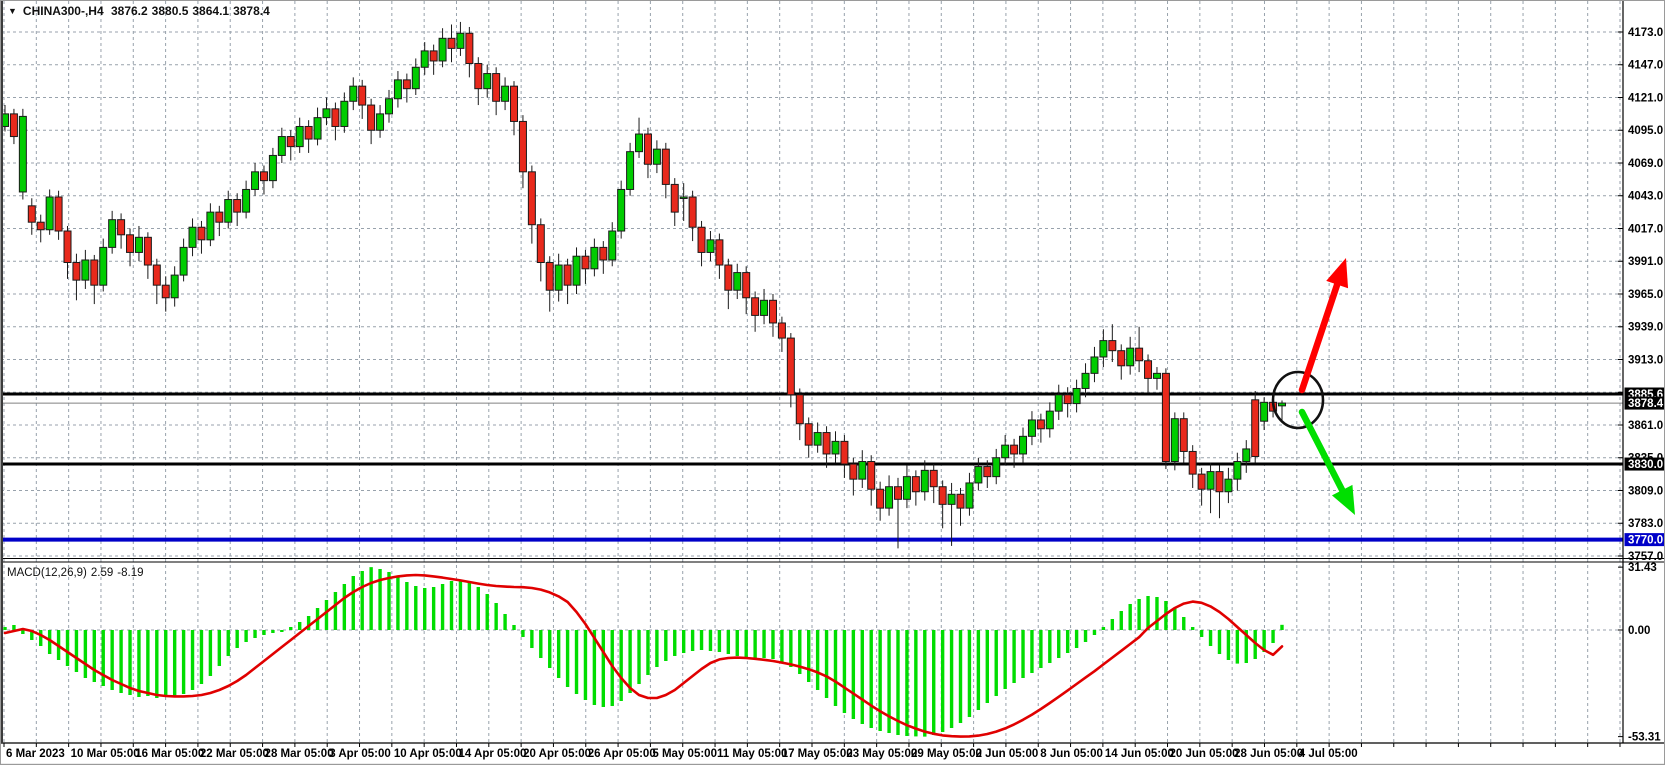  What do you see at coordinates (684, 754) in the screenshot?
I see `time-label: 5 May 05:00` at bounding box center [684, 754].